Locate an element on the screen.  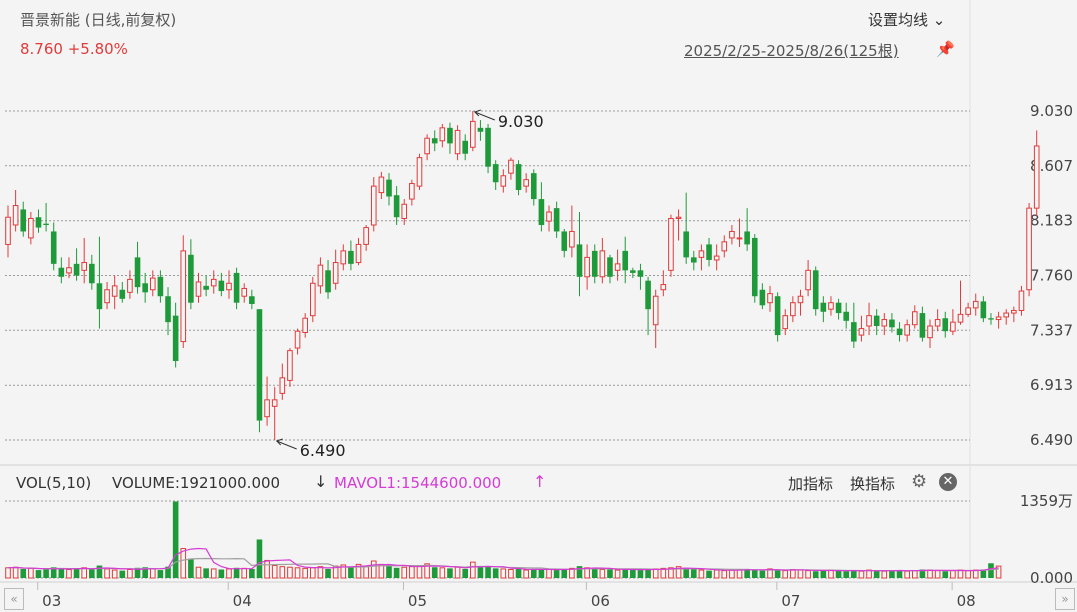
price-tick-label: 6.490 is located at coordinates (1051, 440).